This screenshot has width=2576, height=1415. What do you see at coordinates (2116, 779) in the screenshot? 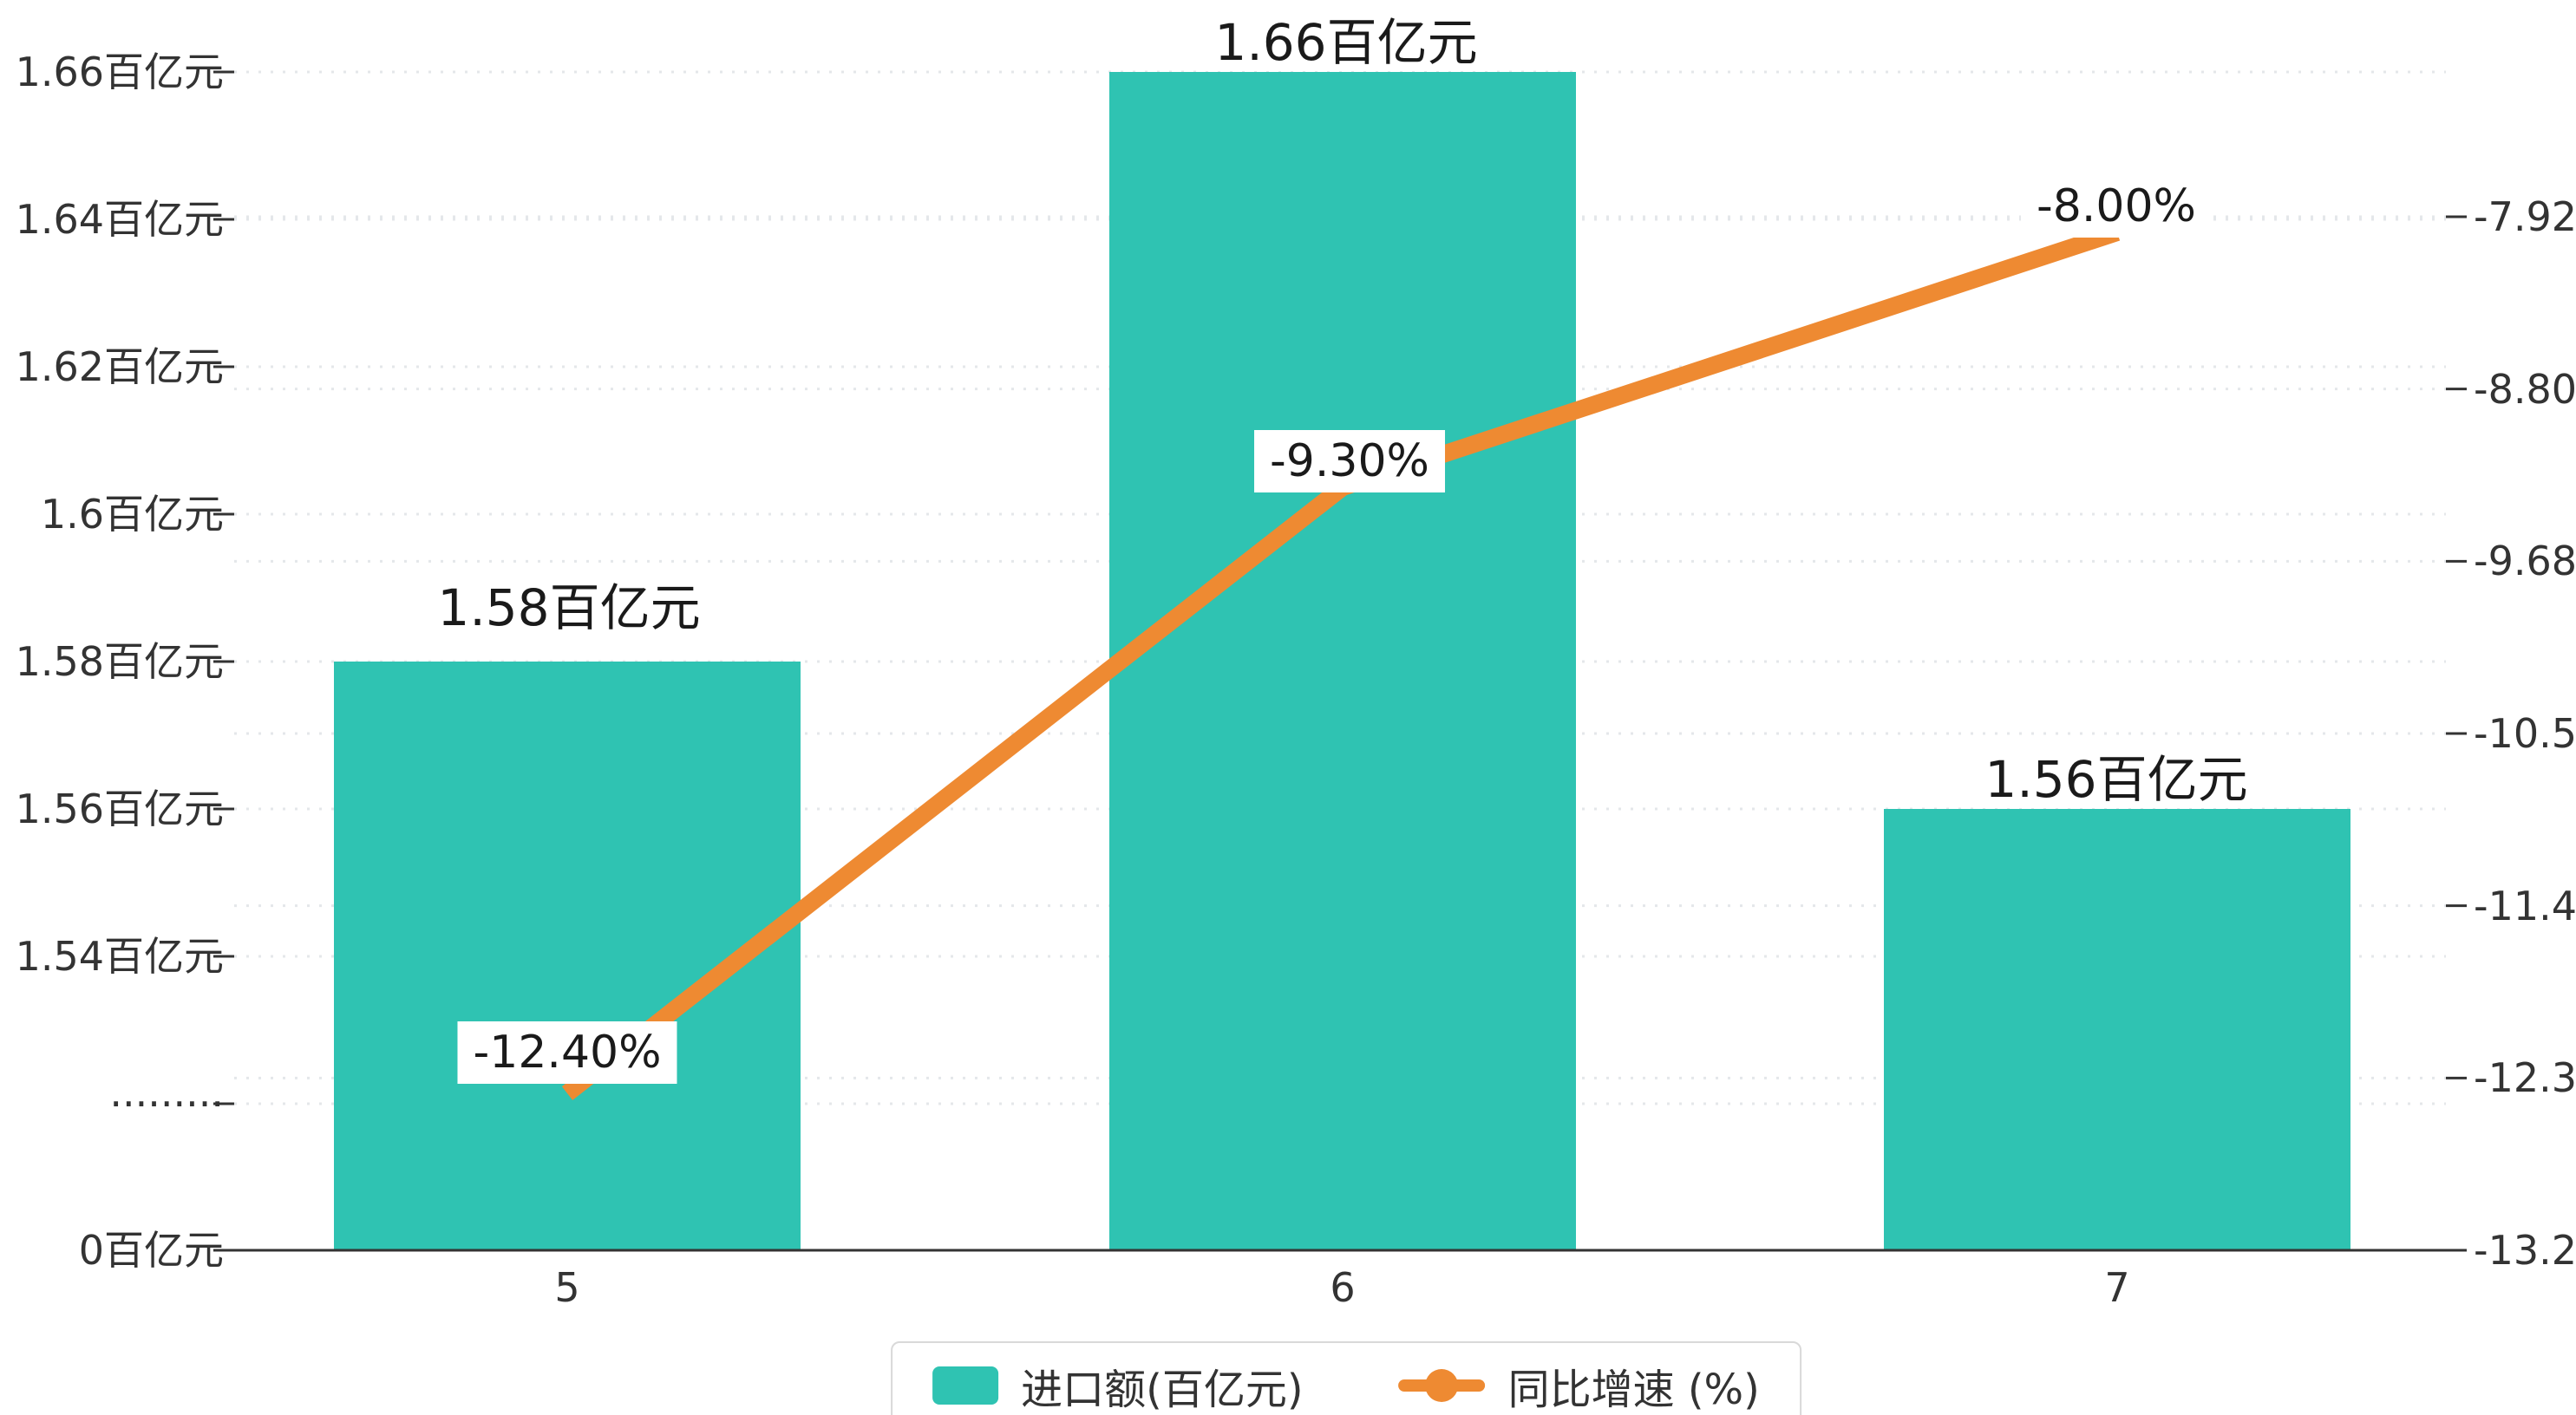
I see `bar-value-label: 1.56百亿元` at bounding box center [2116, 779].